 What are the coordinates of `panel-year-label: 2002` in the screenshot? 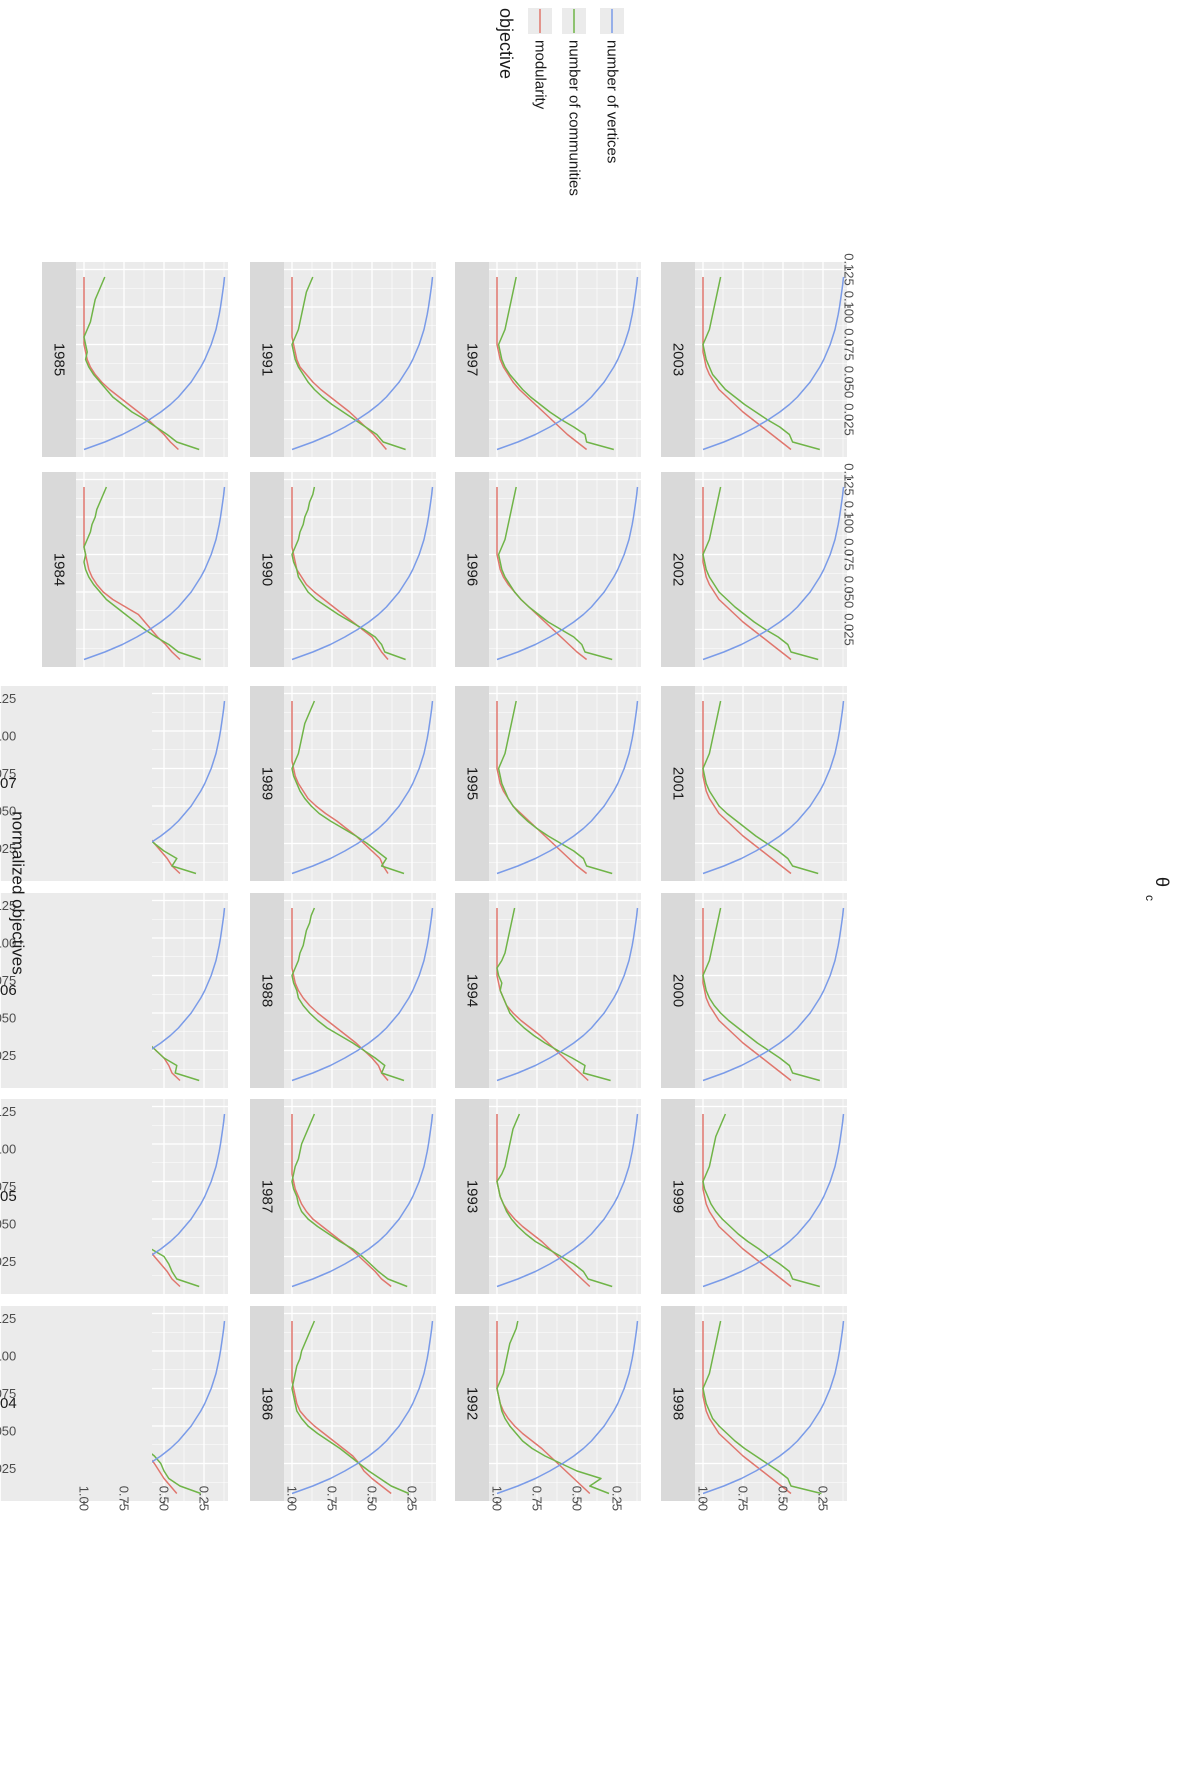 It's located at (678, 569).